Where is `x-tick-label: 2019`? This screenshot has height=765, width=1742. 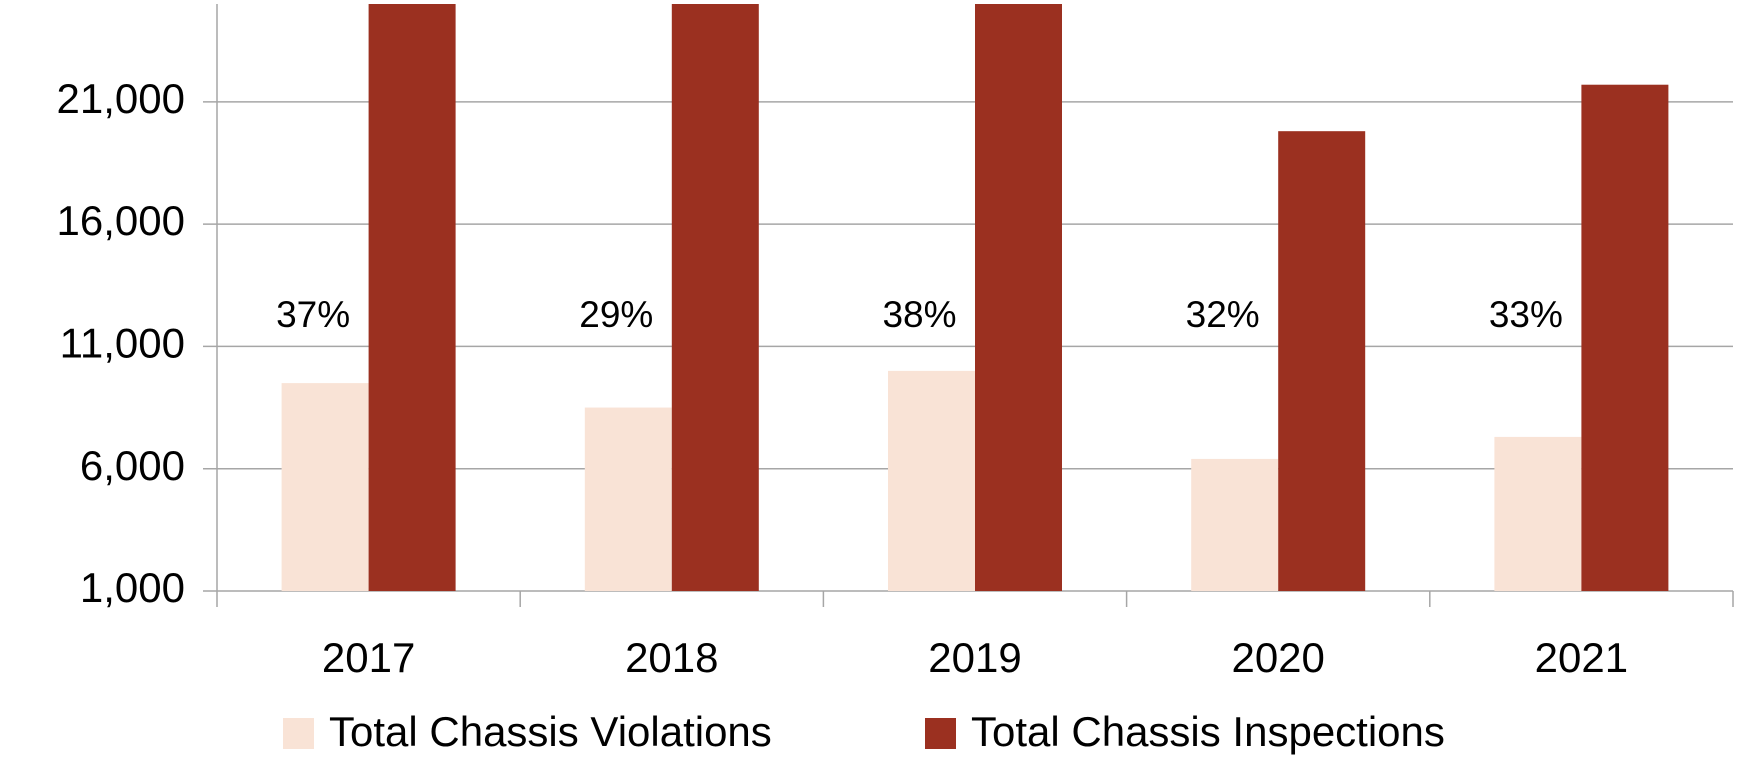 x-tick-label: 2019 is located at coordinates (974, 657).